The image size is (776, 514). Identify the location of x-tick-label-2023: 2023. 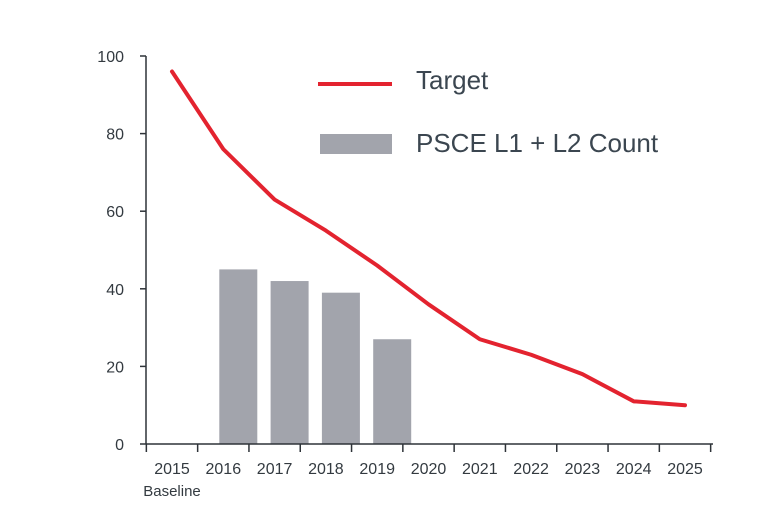
(583, 469).